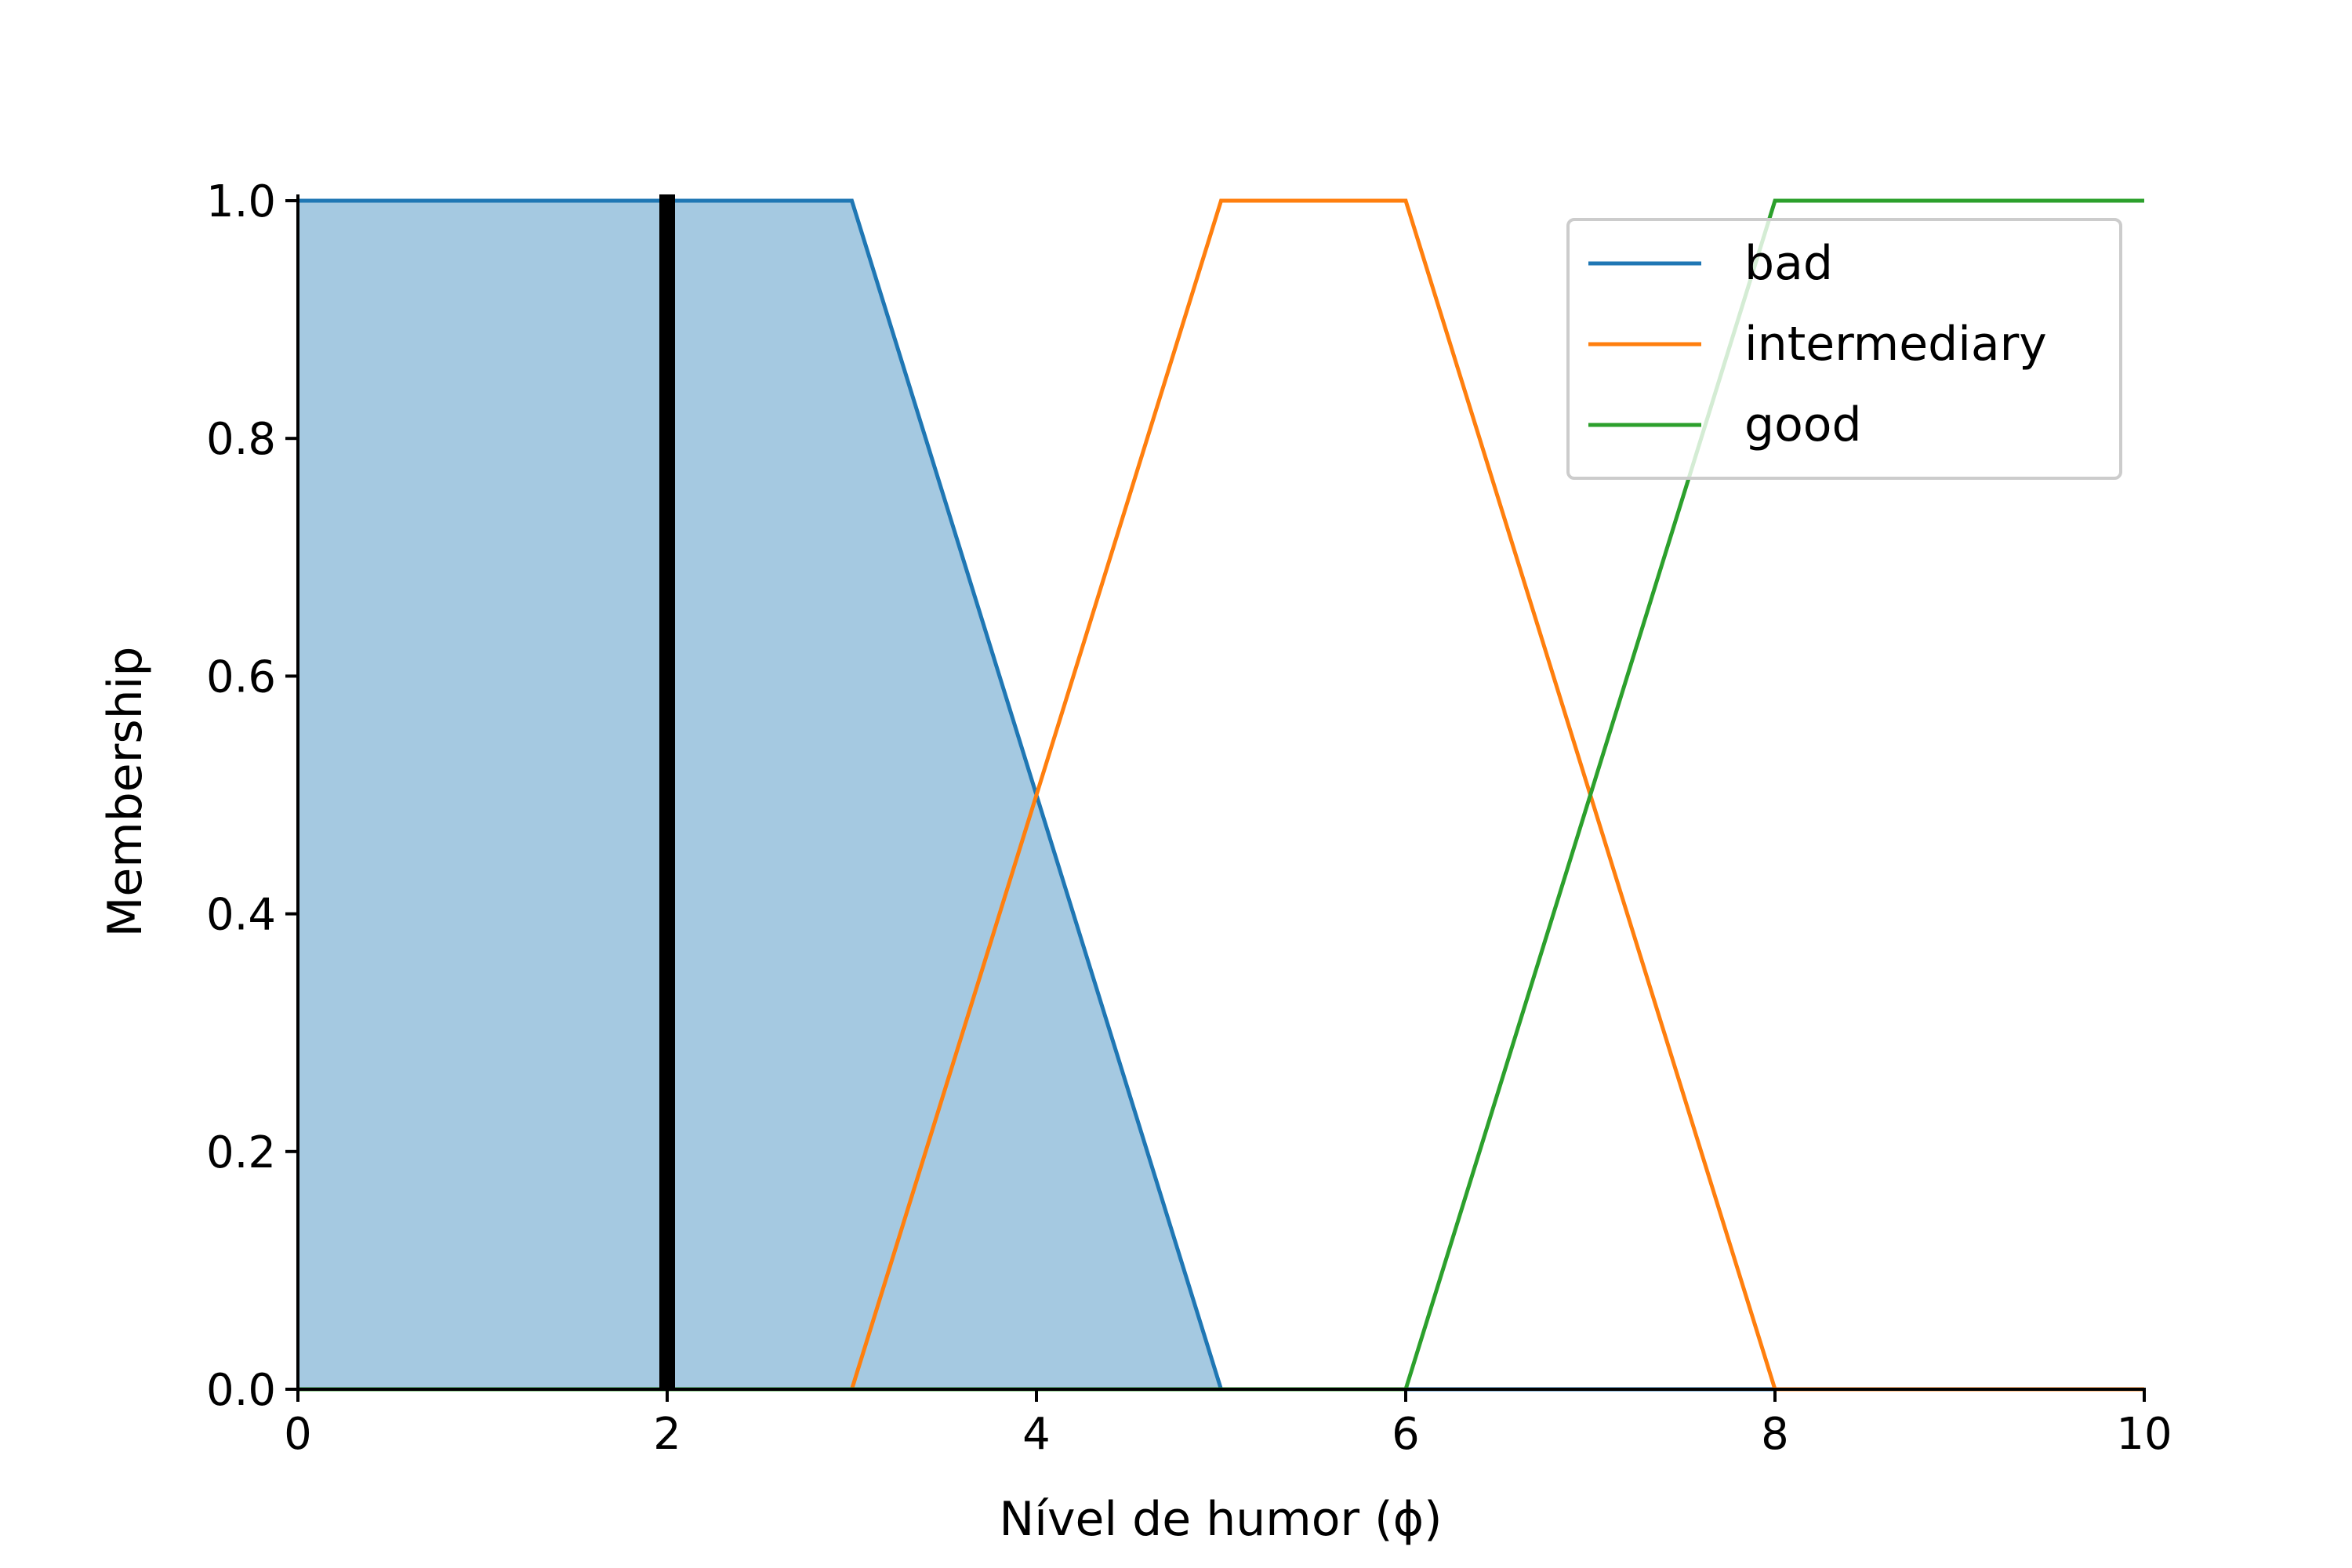 The height and width of the screenshot is (1568, 2352). What do you see at coordinates (125, 792) in the screenshot?
I see `y-axis-label: Membership` at bounding box center [125, 792].